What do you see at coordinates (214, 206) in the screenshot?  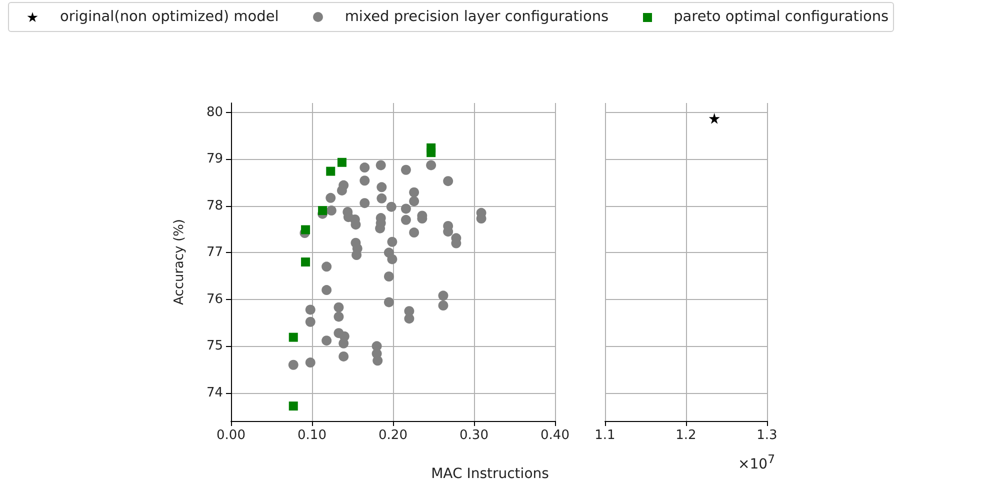 I see `y-tick-label: 78` at bounding box center [214, 206].